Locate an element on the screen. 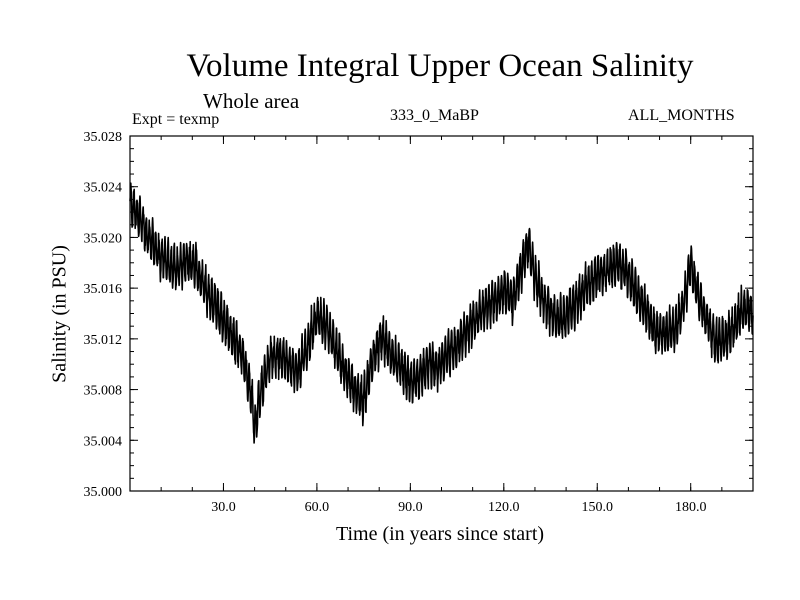  x-tick-label: 30.0 is located at coordinates (223, 507).